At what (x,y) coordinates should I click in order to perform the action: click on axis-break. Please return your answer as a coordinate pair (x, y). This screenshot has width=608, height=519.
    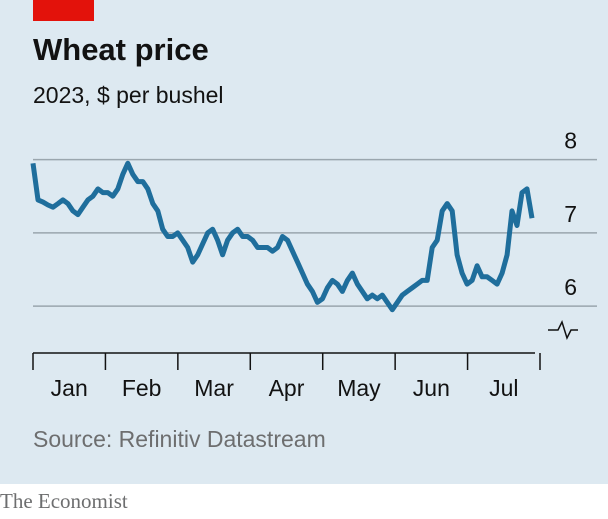
    Looking at the image, I should click on (563, 330).